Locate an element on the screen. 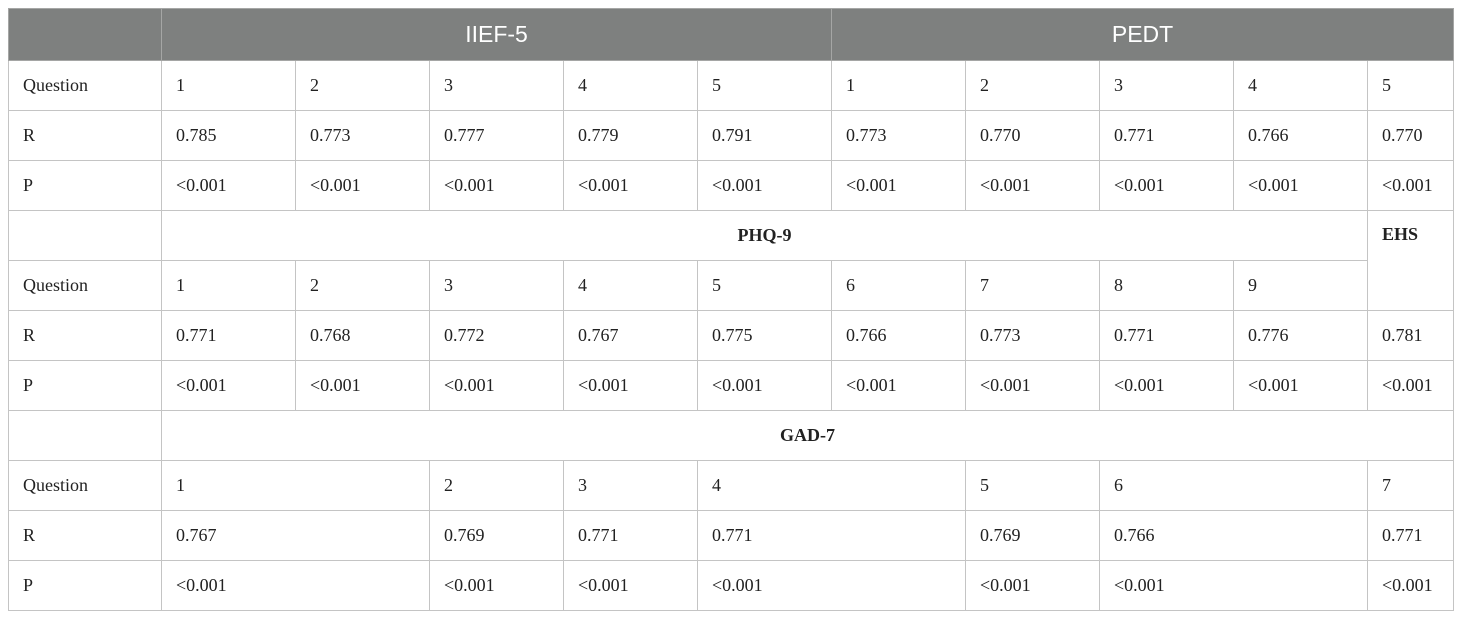  section-title-ehs: EHS is located at coordinates (1411, 260).